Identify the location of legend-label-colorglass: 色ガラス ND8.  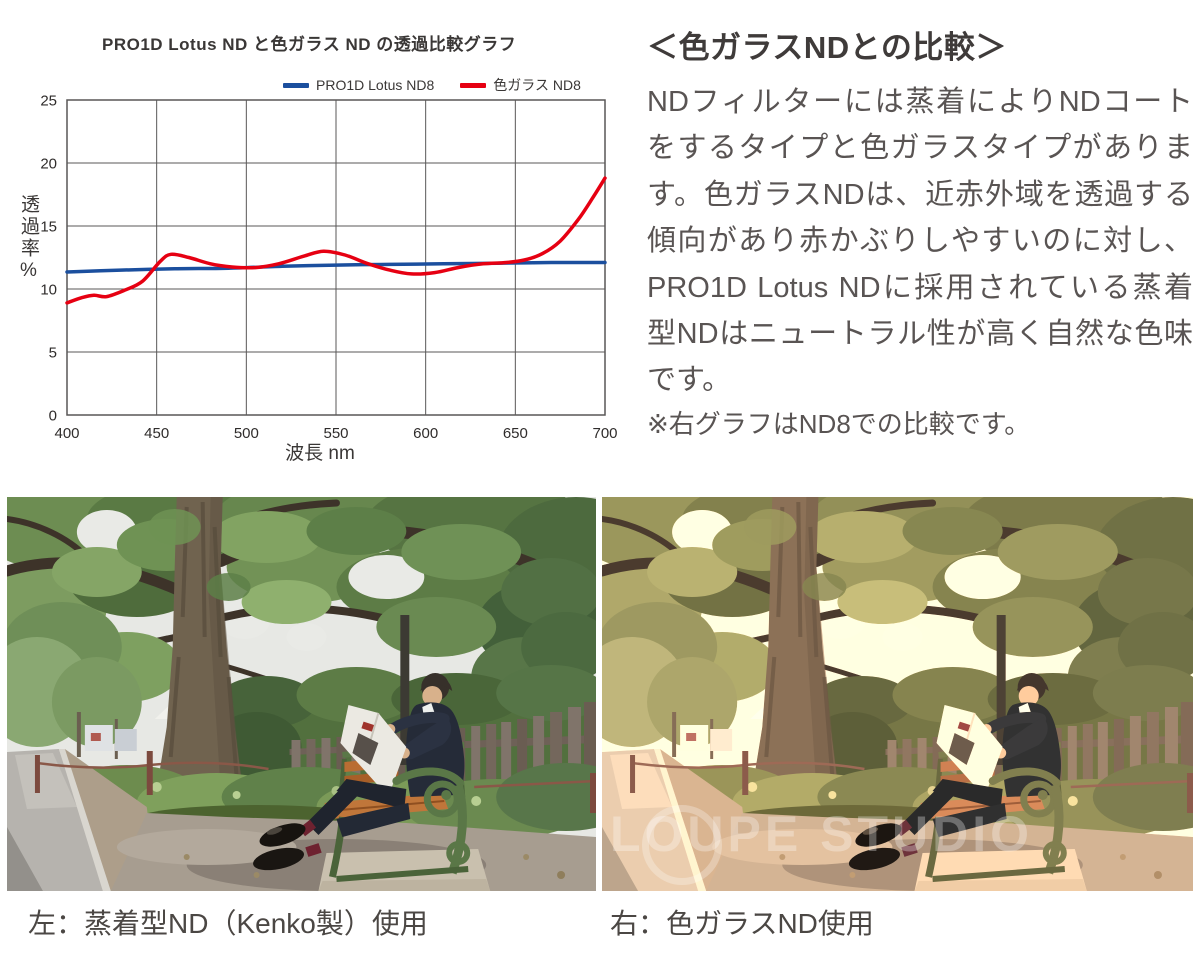
(537, 85).